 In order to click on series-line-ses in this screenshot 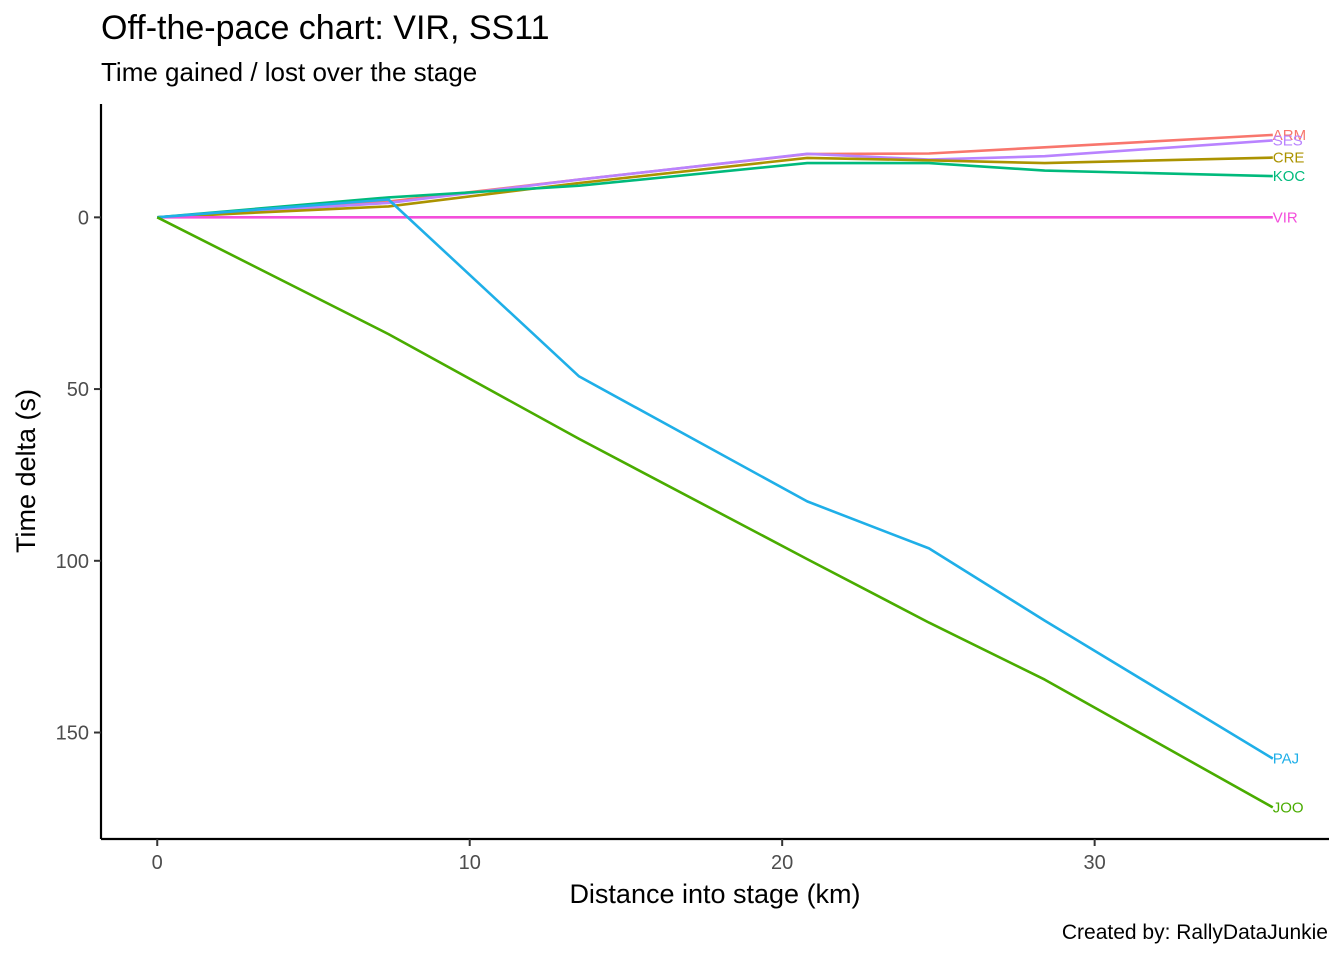, I will do `click(715, 179)`.